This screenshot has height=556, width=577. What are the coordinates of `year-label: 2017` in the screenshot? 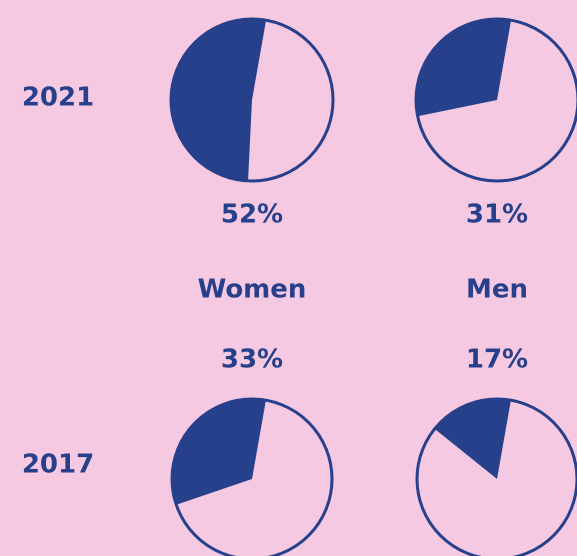 It's located at (58, 465).